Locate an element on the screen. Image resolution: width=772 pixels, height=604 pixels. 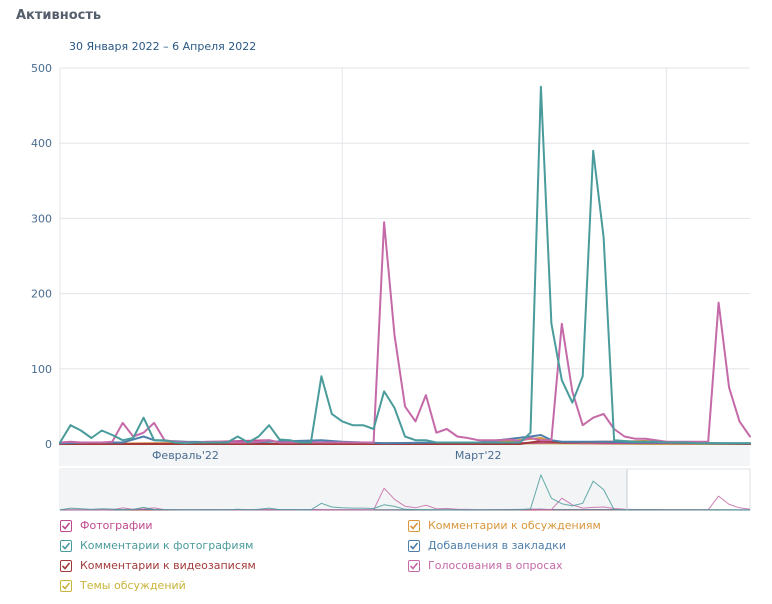
legend-item: Комментарии к фотографиям is located at coordinates (156, 546).